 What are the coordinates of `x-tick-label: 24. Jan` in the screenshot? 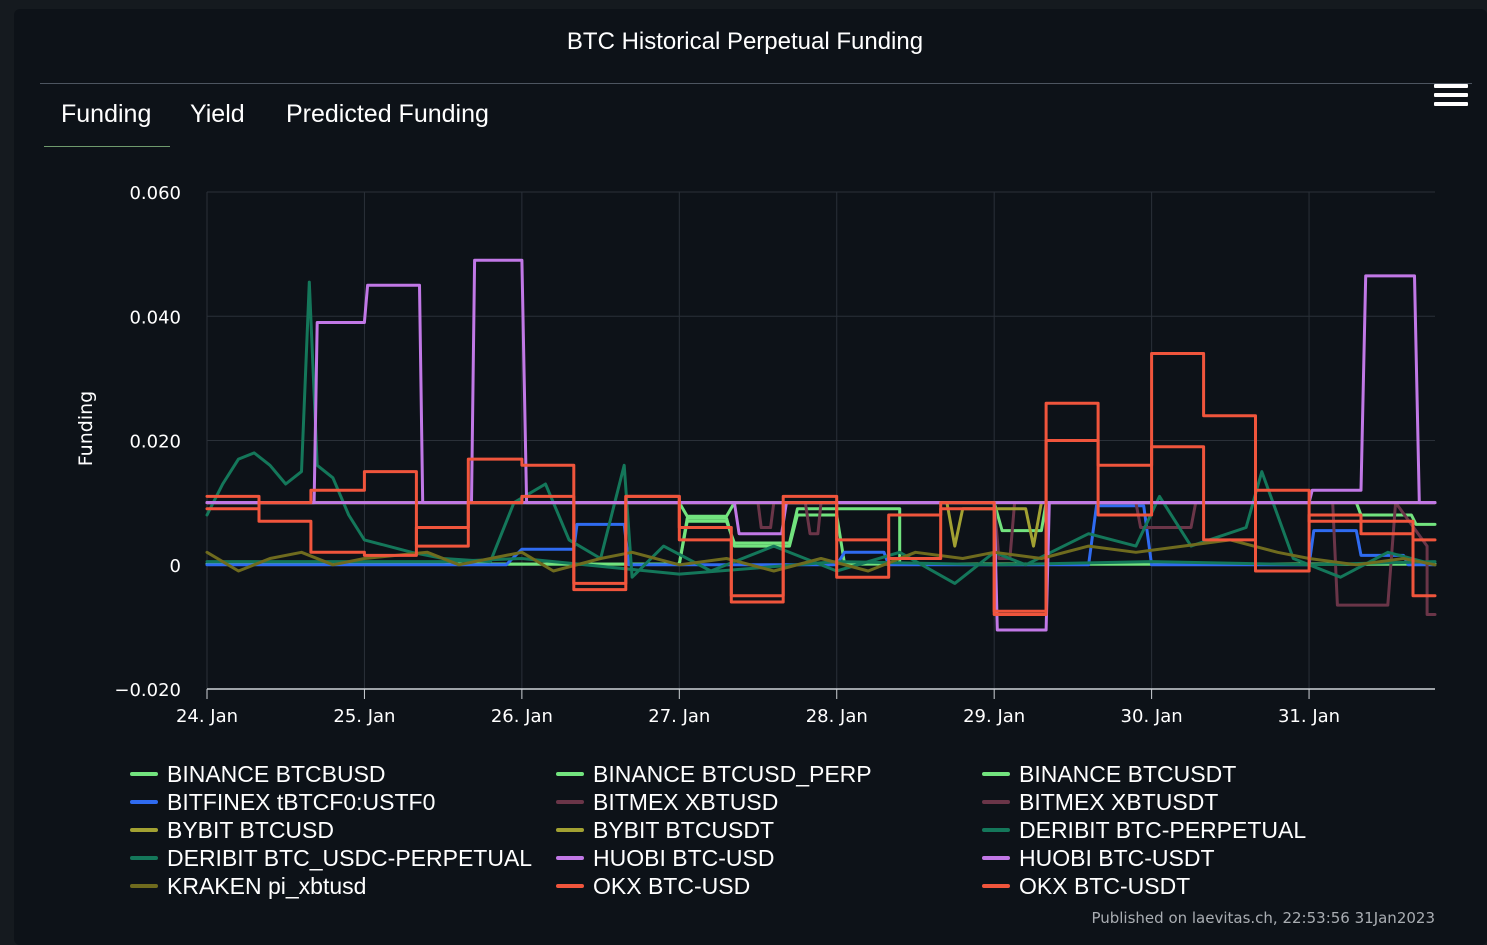 It's located at (207, 716).